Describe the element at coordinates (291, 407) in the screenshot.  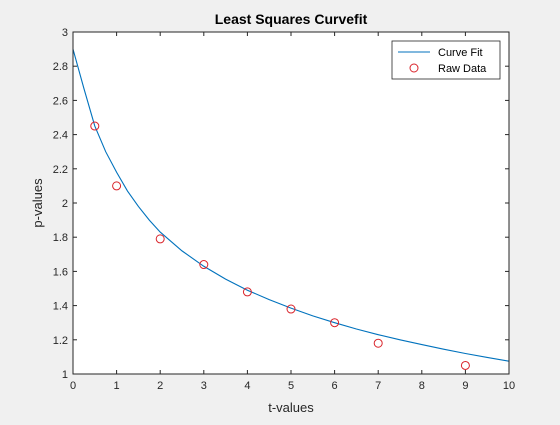
I see `x-axis-label: t-values` at that location.